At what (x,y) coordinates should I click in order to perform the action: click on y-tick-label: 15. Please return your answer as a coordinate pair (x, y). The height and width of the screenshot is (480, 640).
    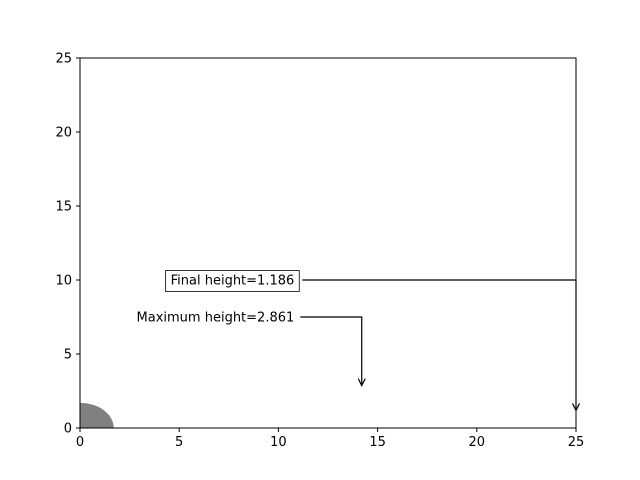
    Looking at the image, I should click on (63, 207).